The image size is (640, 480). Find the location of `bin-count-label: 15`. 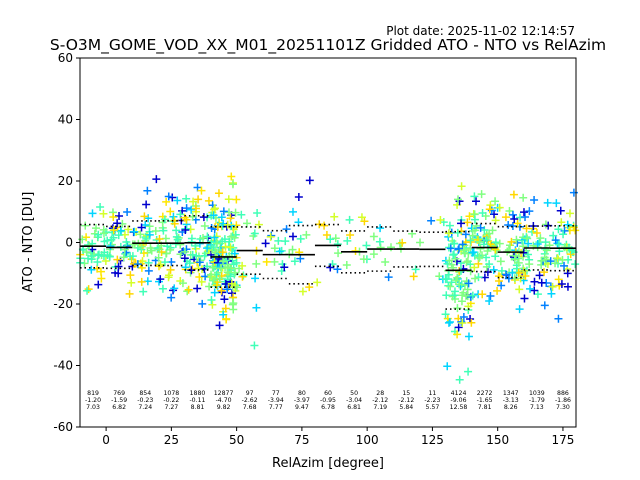

bin-count-label: 15 is located at coordinates (406, 393).